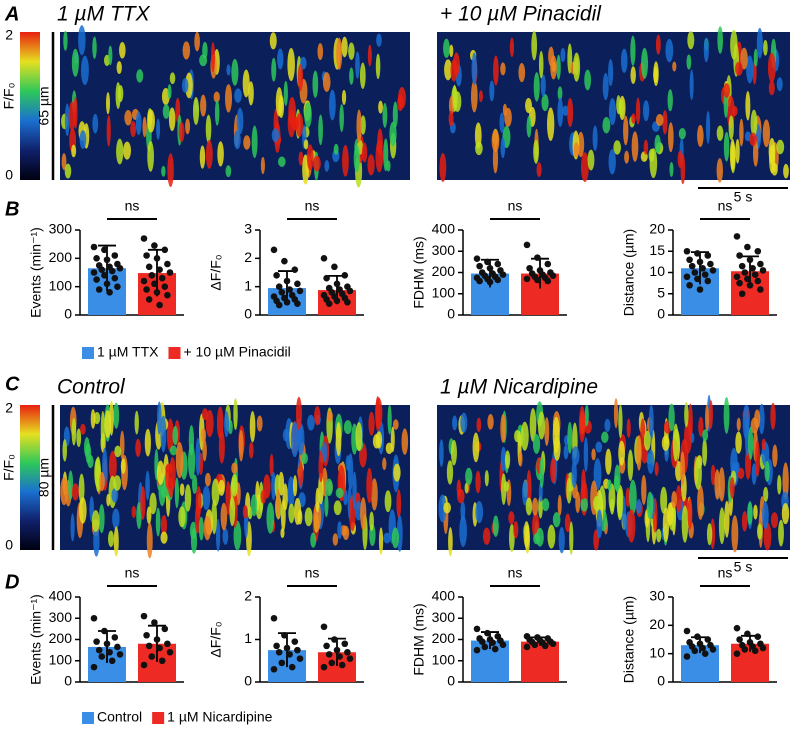 The image size is (800, 737). Describe the element at coordinates (36, 639) in the screenshot. I see `y-axis-label: Events (min⁻¹)` at that location.